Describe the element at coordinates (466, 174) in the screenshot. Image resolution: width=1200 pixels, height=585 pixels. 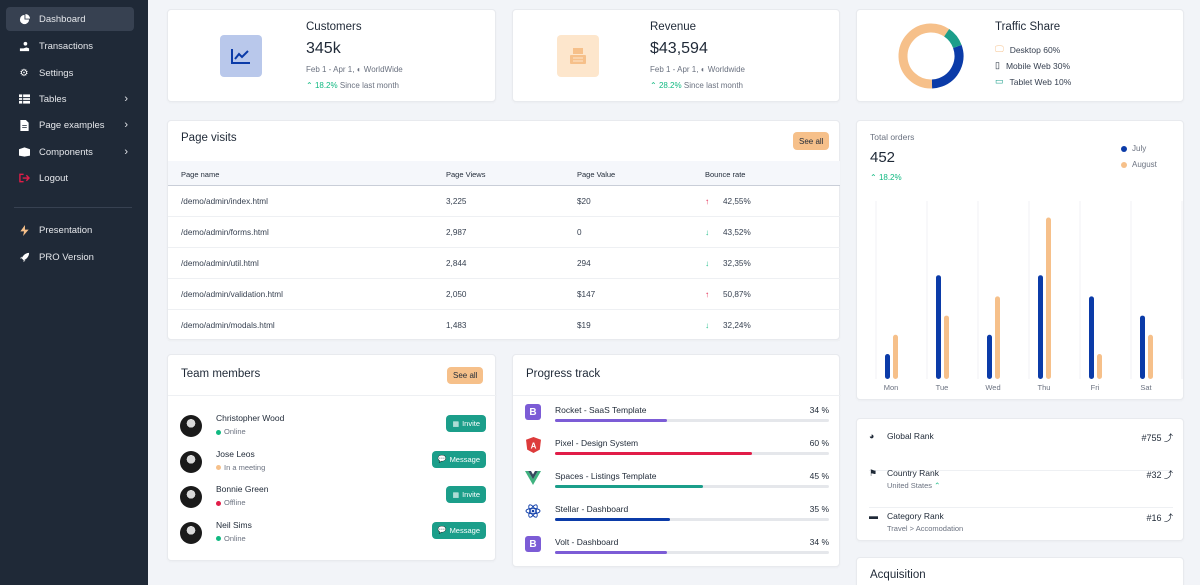
I see `col-page-views: Page Views` at that location.